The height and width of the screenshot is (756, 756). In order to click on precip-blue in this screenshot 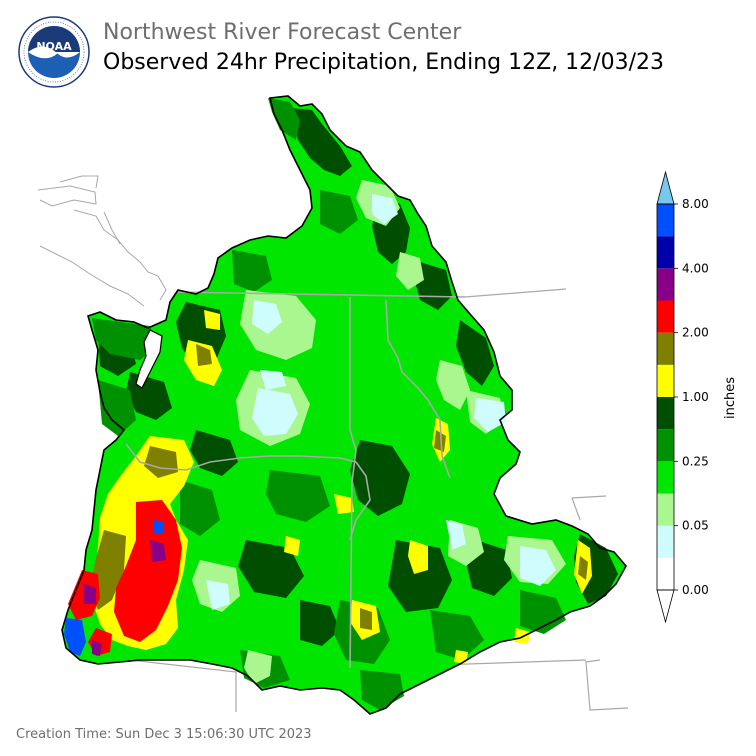, I will do `click(114, 588)`.